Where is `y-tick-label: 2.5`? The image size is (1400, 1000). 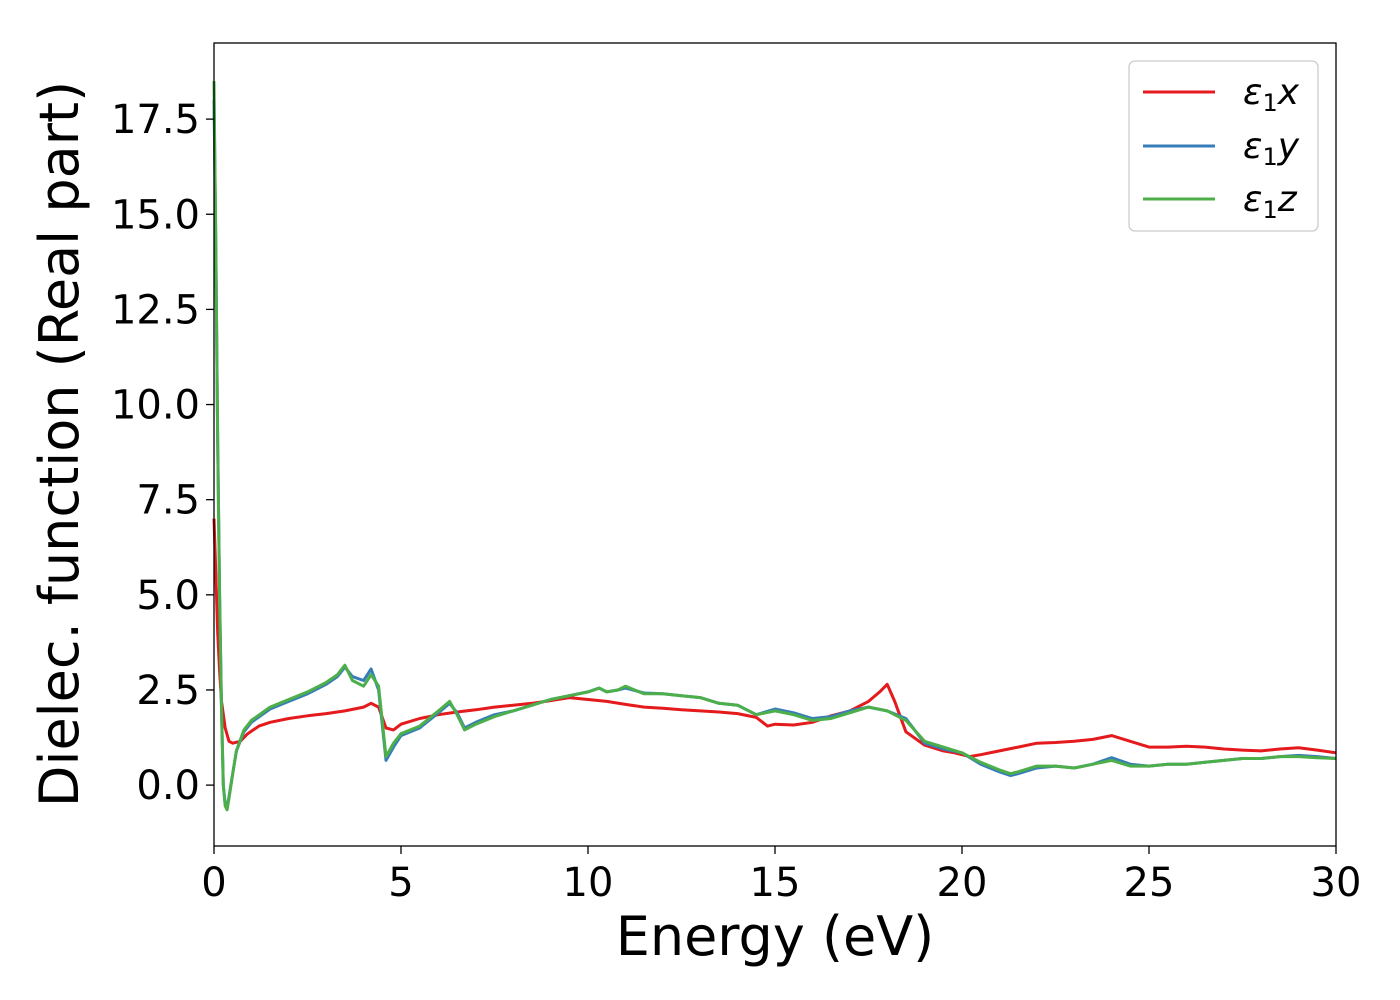
y-tick-label: 2.5 is located at coordinates (168, 691).